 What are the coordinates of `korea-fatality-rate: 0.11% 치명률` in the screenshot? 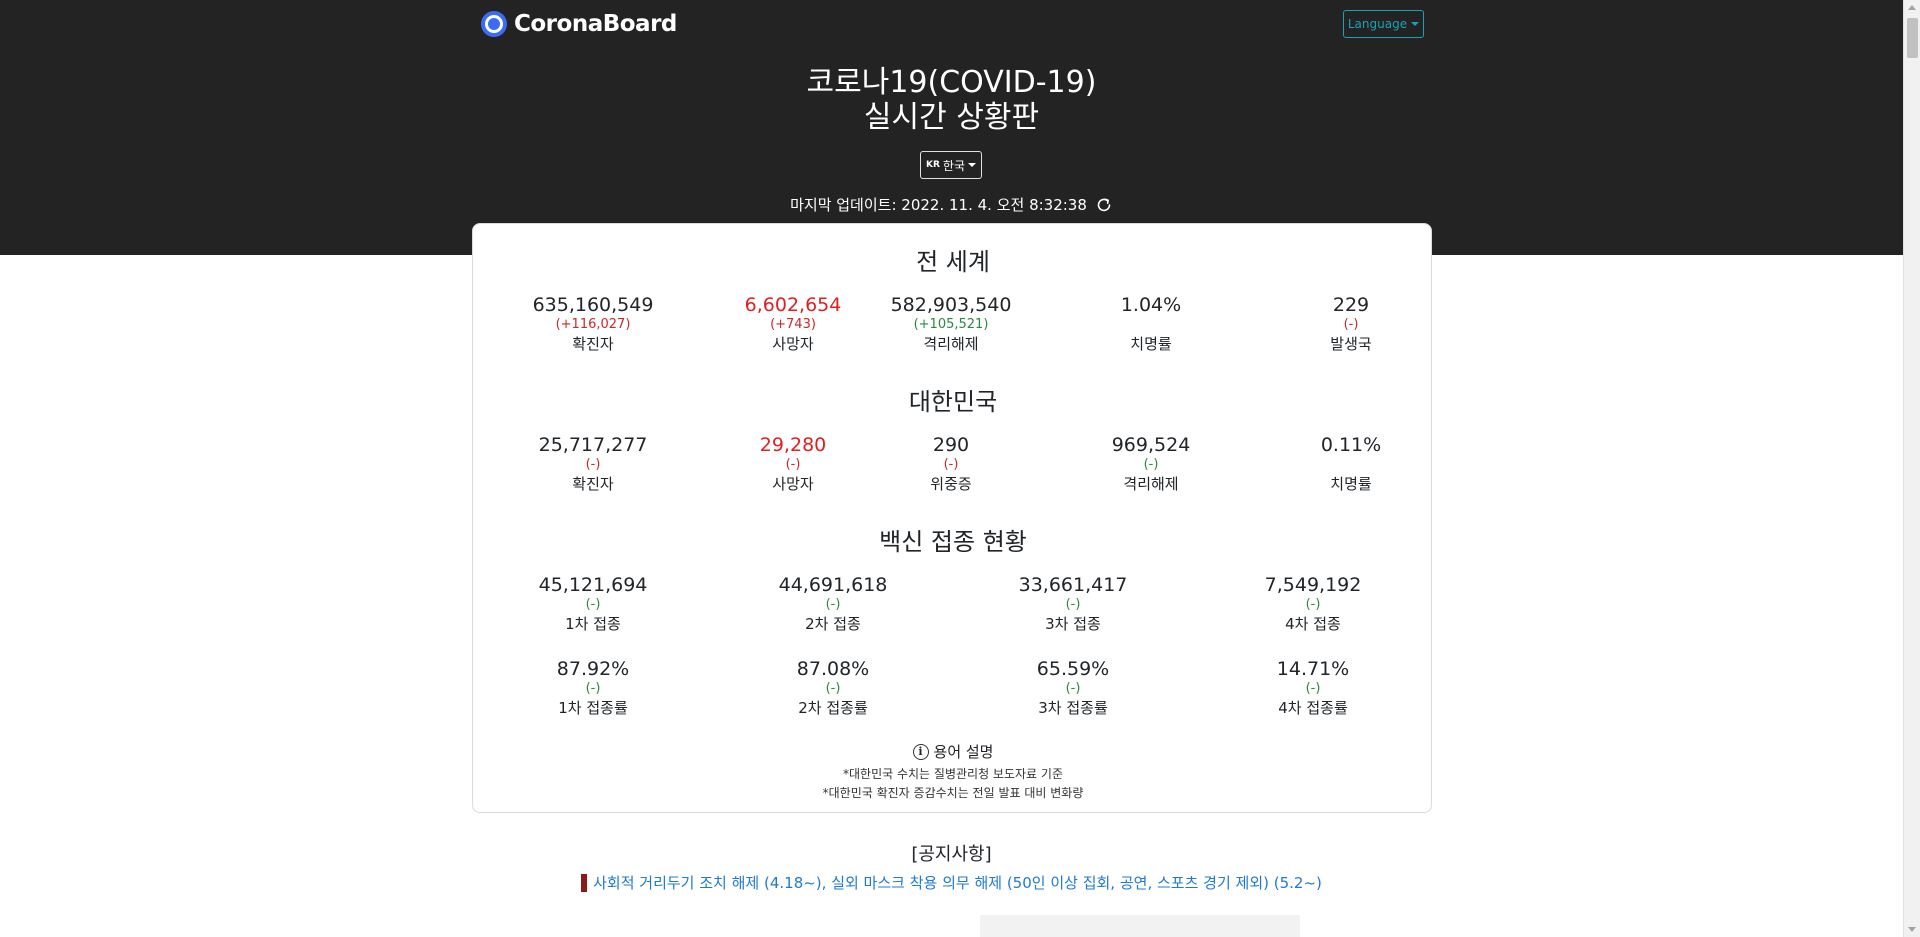 It's located at (1351, 464).